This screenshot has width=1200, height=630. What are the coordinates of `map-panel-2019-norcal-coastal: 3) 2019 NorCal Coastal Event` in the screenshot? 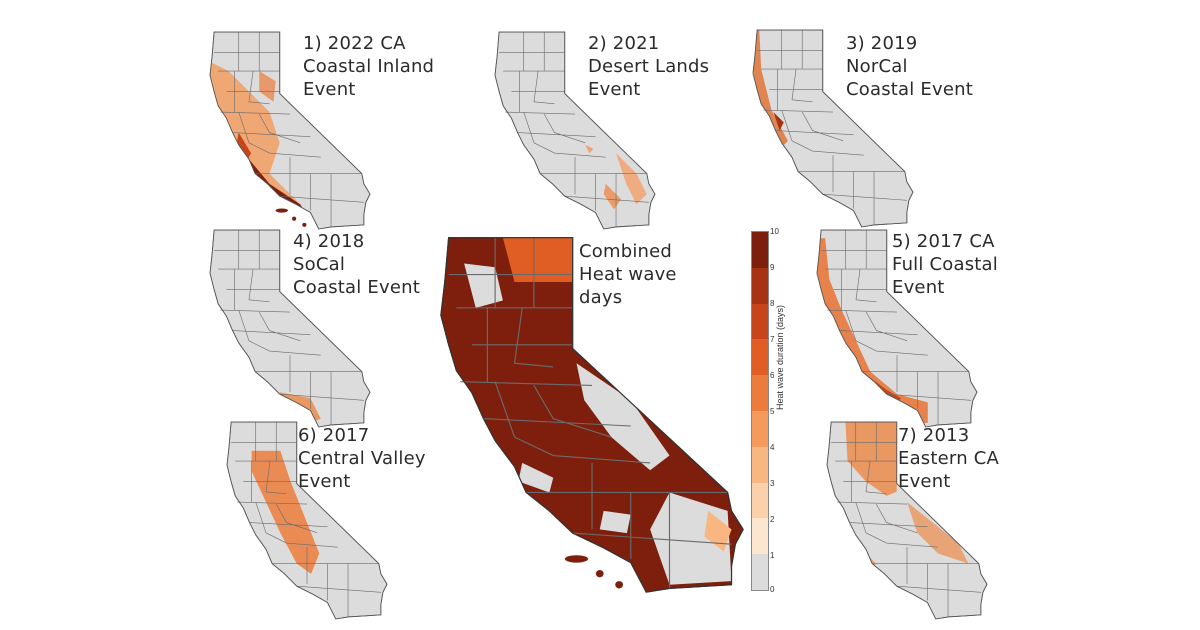 It's located at (860, 128).